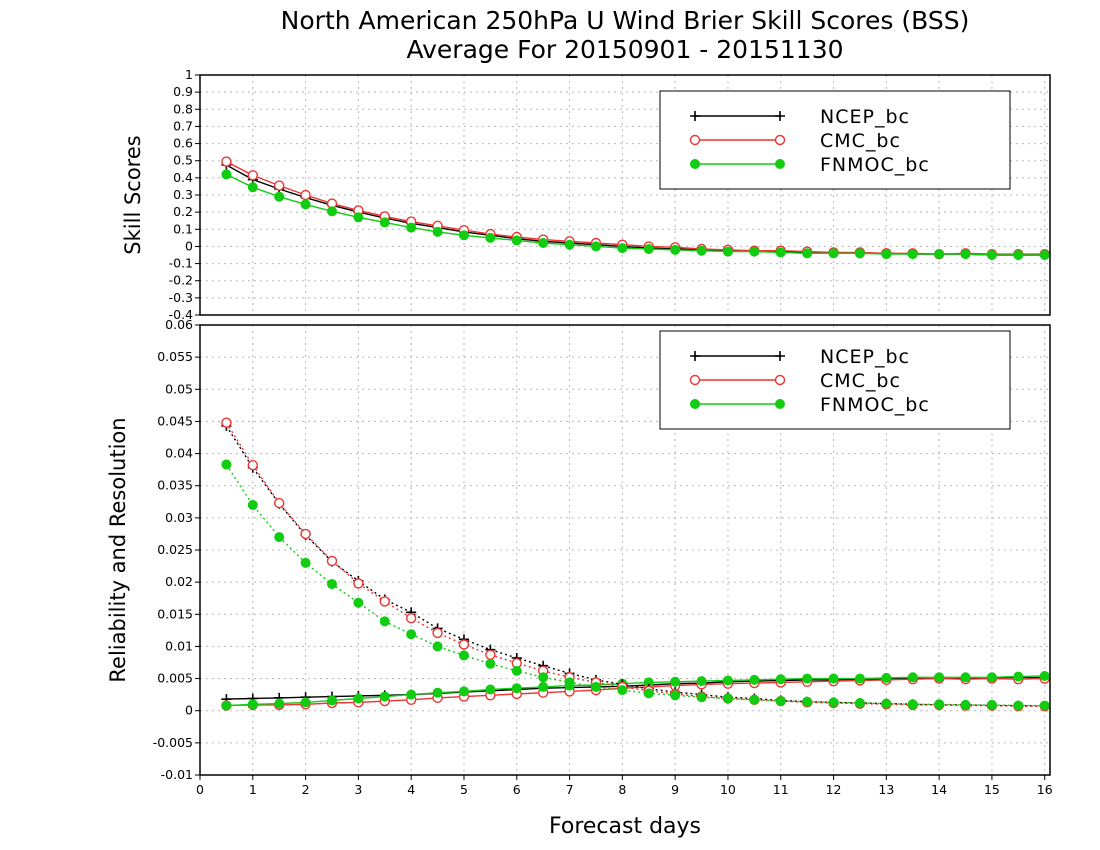 This screenshot has height=850, width=1100. I want to click on legend-entry-NCEP_bc: NCEP_bc, so click(799, 357).